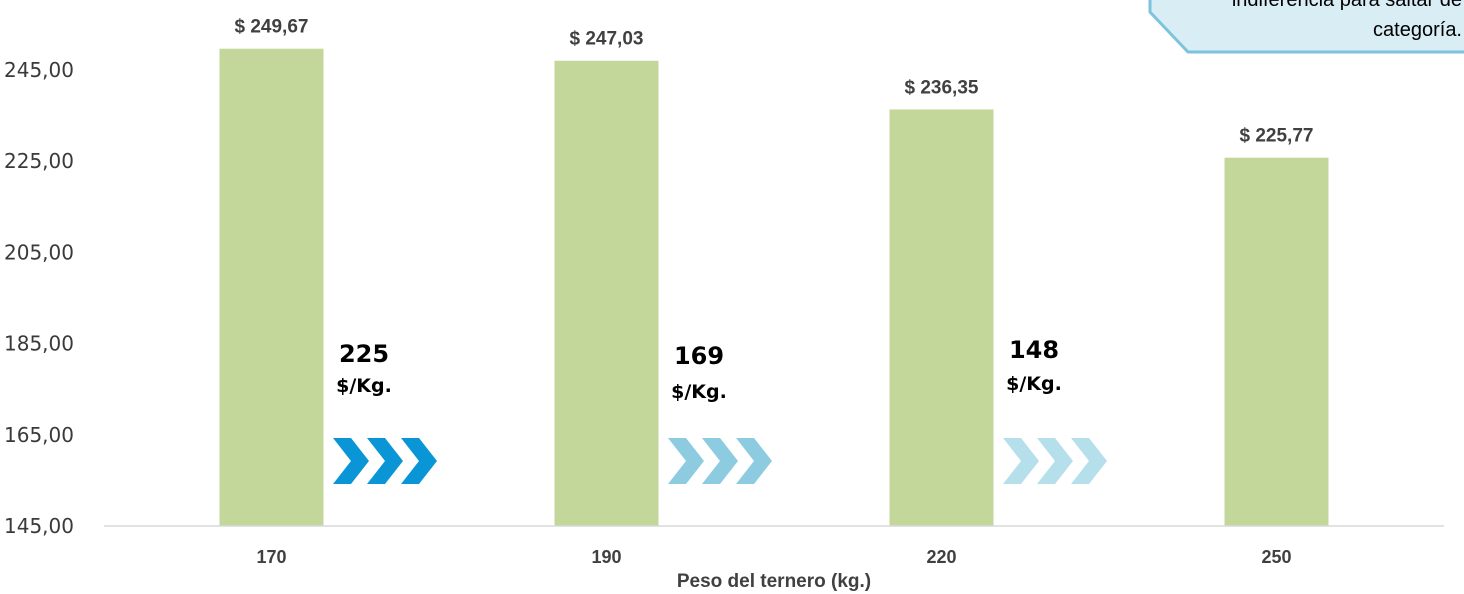 This screenshot has width=1464, height=594. Describe the element at coordinates (39, 526) in the screenshot. I see `y-tick-label: 145,00` at that location.